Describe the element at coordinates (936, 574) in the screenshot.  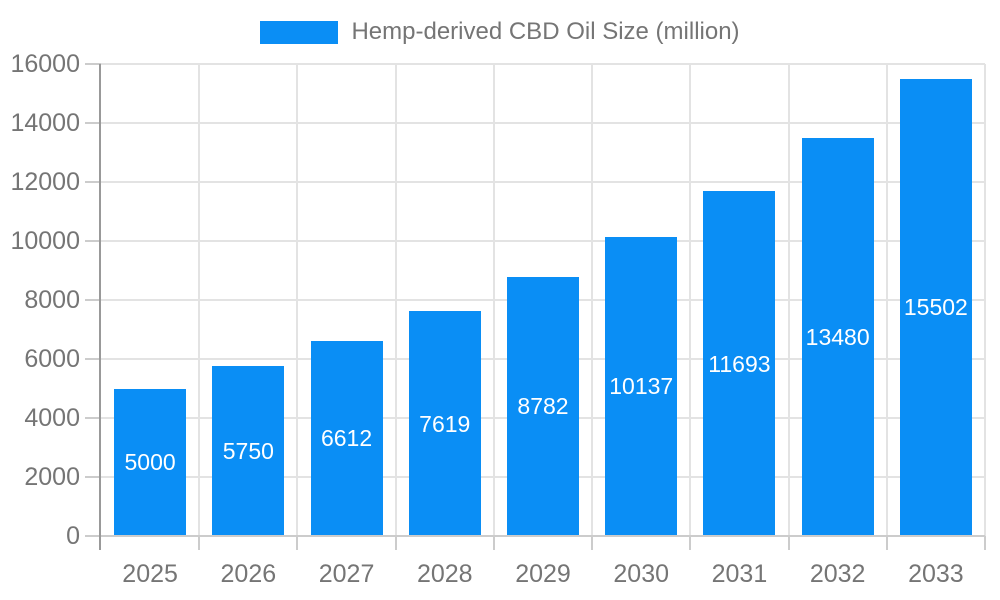
I see `x-axis-label: 2033` at that location.